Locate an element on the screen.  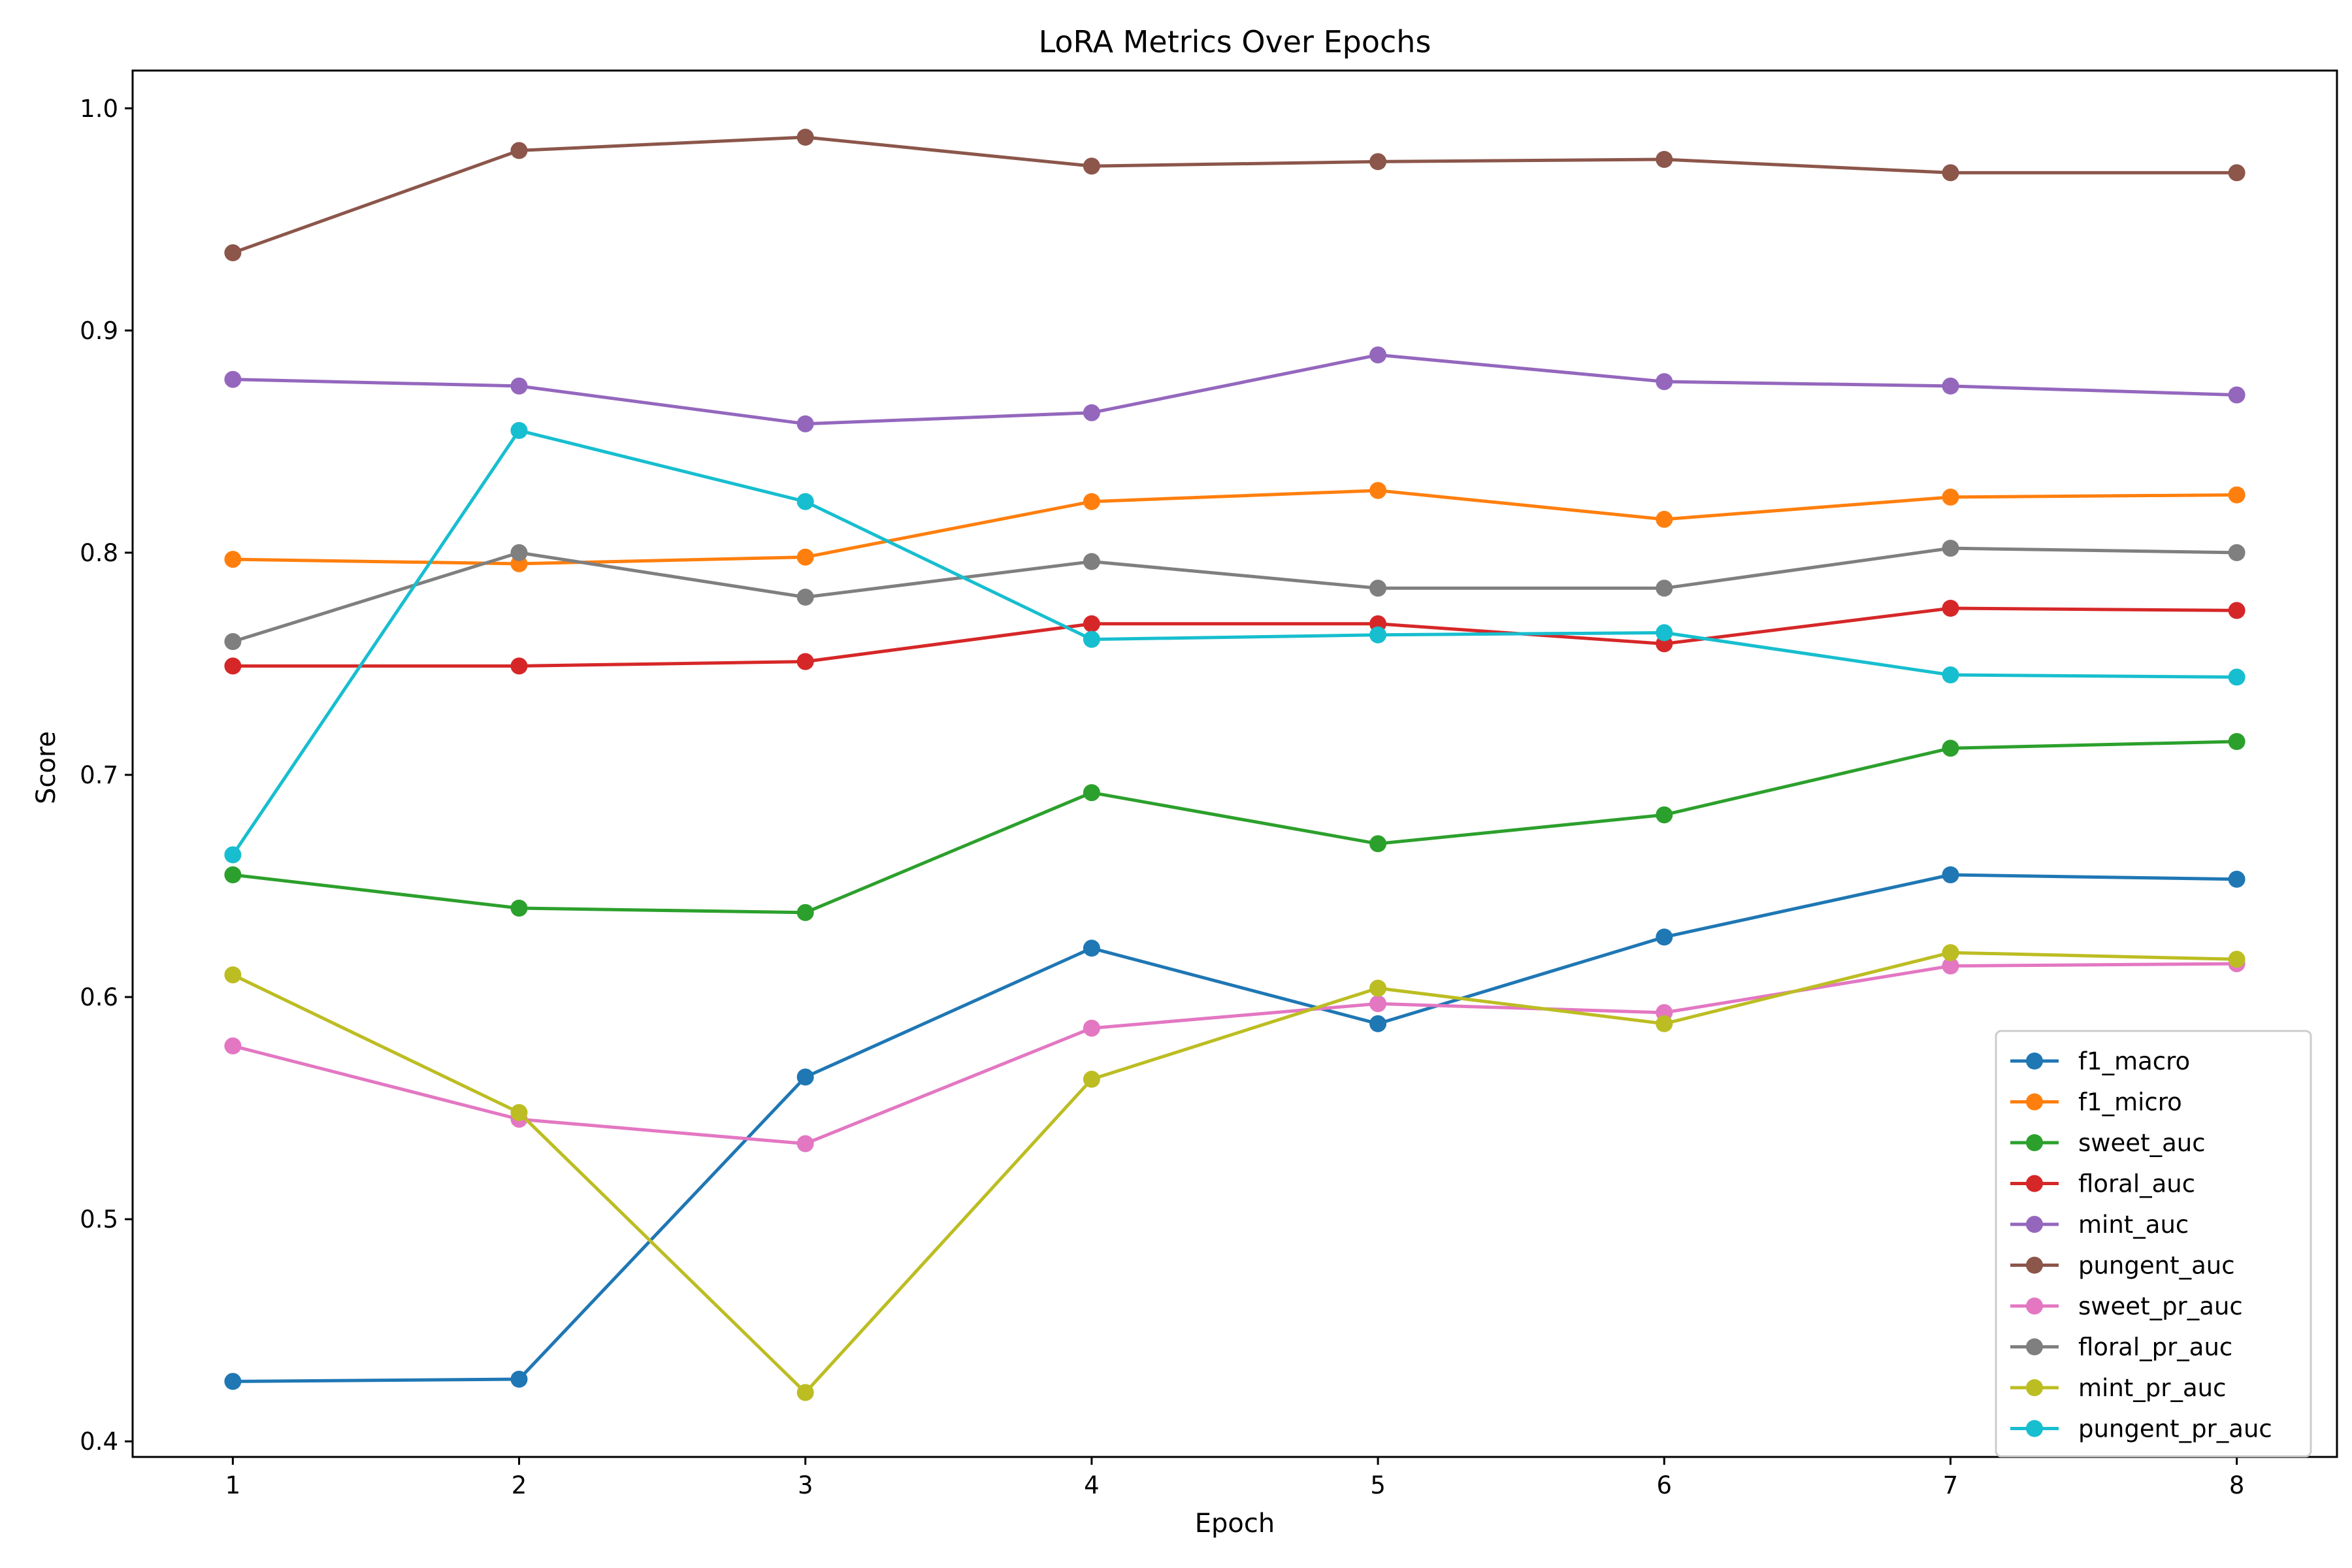
y-tick-label: 0.5 is located at coordinates (99, 1219).